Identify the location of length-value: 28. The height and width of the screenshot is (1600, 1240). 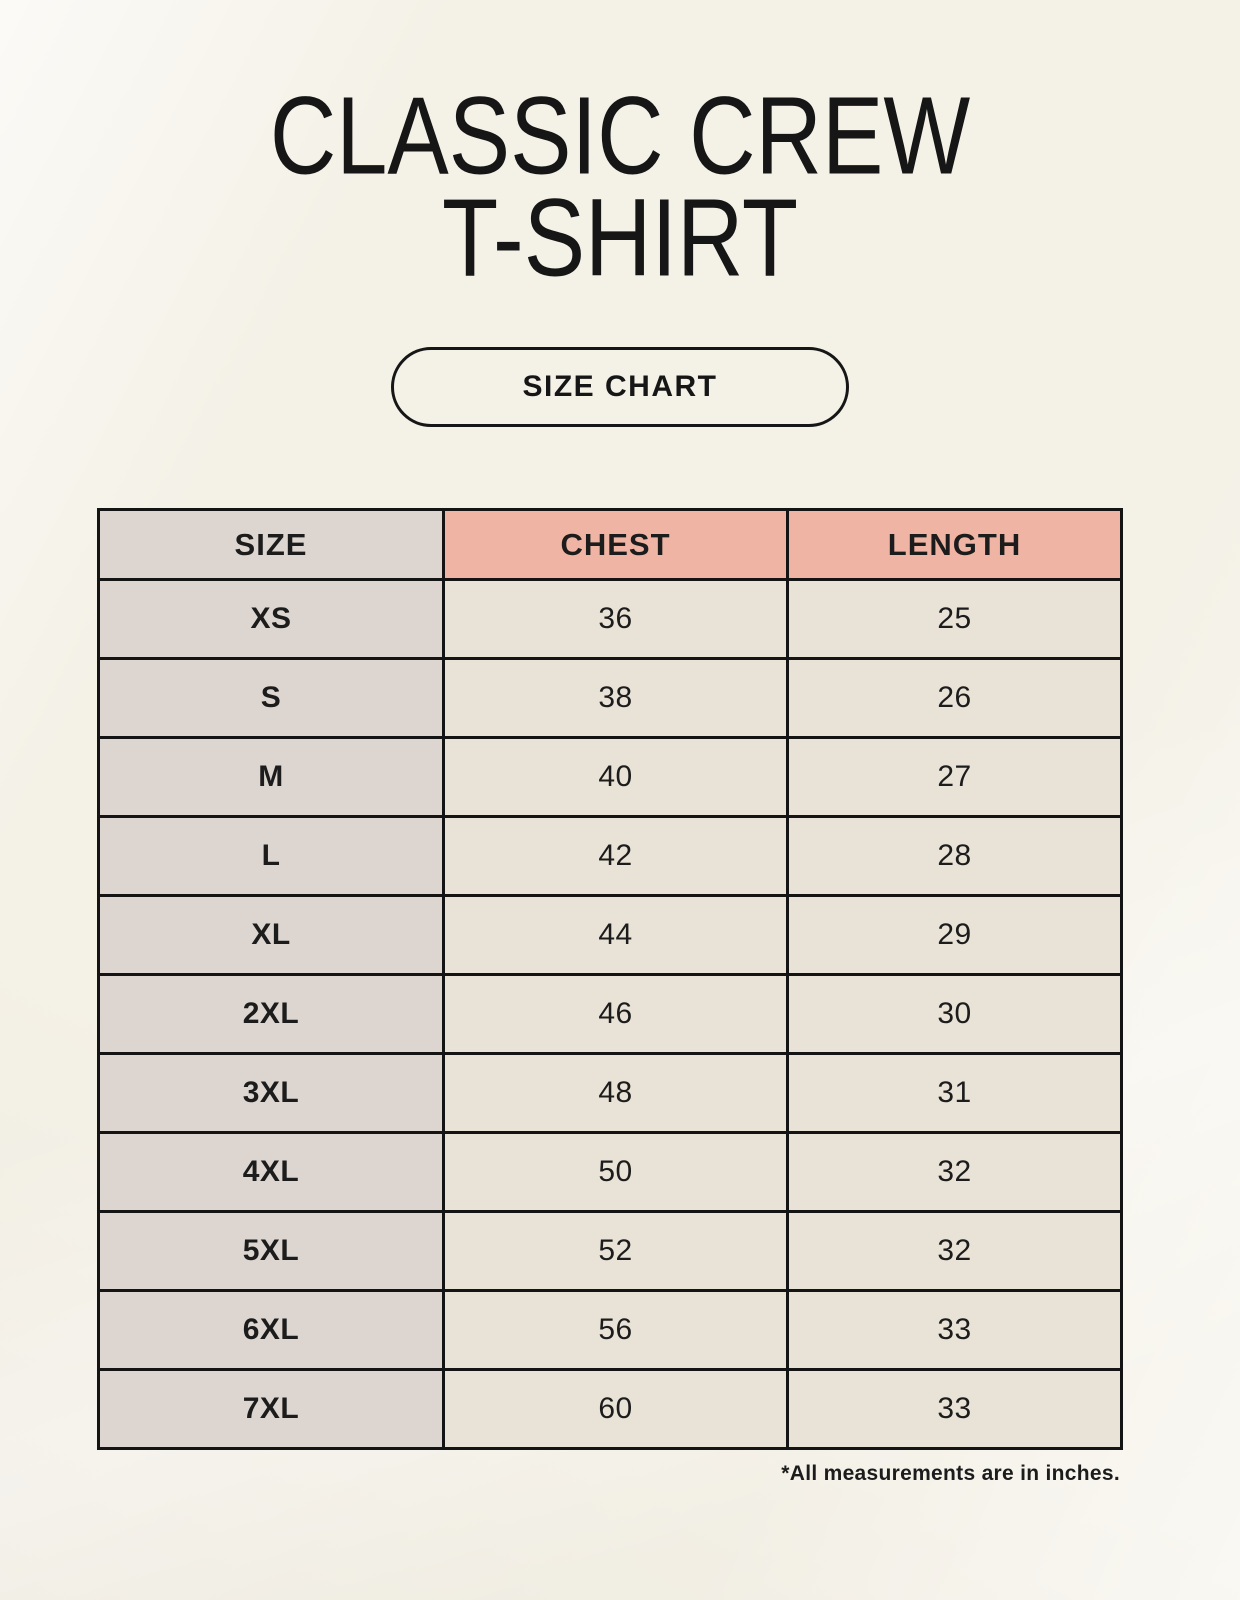
(954, 856).